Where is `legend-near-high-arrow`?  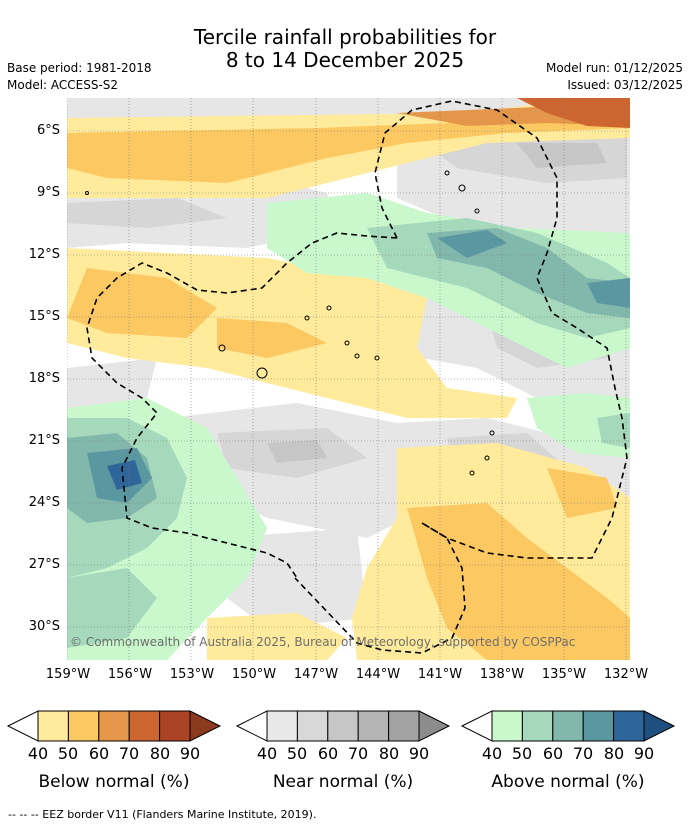
legend-near-high-arrow is located at coordinates (434, 726).